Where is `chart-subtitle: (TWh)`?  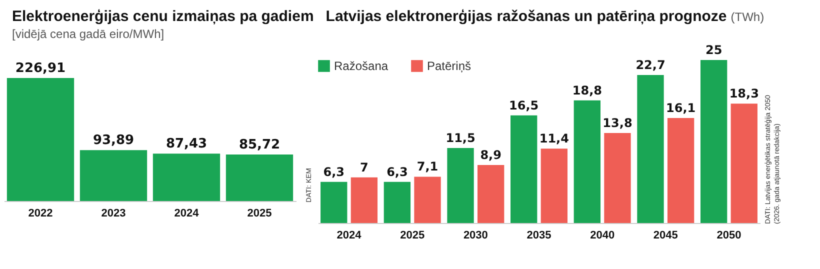 chart-subtitle: (TWh) is located at coordinates (747, 17).